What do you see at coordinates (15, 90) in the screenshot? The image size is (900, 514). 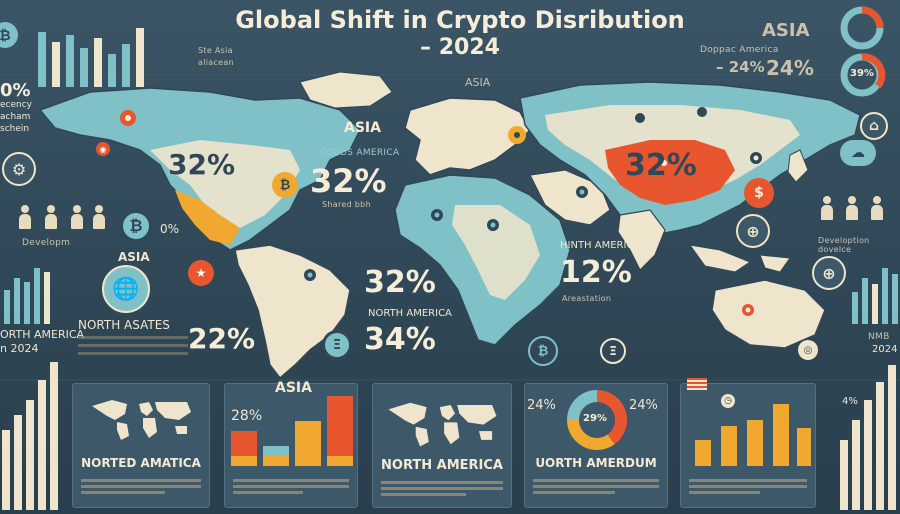 I see `left-top-percent: 0%` at bounding box center [15, 90].